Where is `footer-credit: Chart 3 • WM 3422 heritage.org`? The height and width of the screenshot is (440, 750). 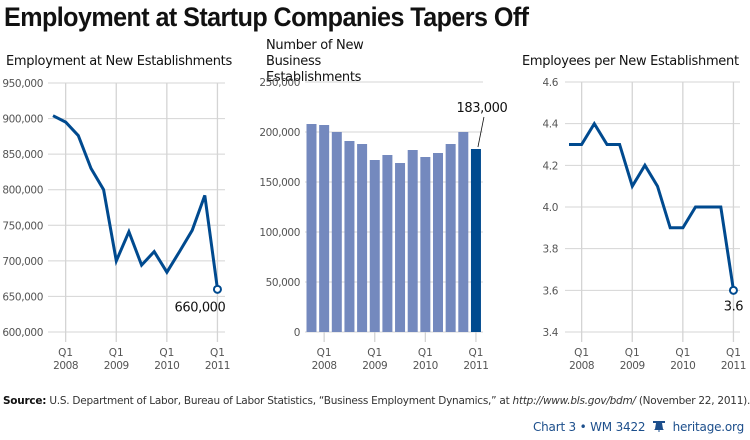 footer-credit: Chart 3 • WM 3422 heritage.org is located at coordinates (638, 427).